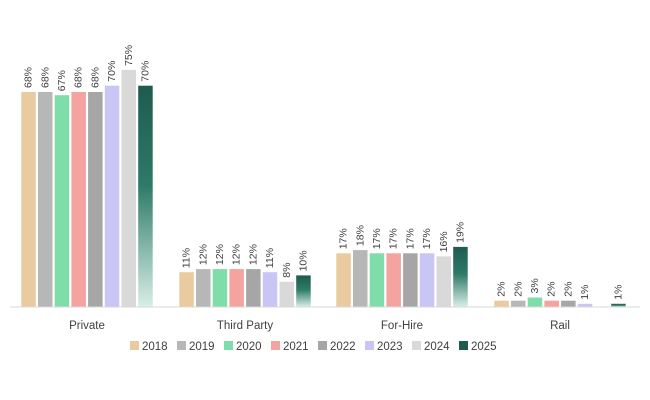  I want to click on data-label-2020-third-party: 12%, so click(220, 254).